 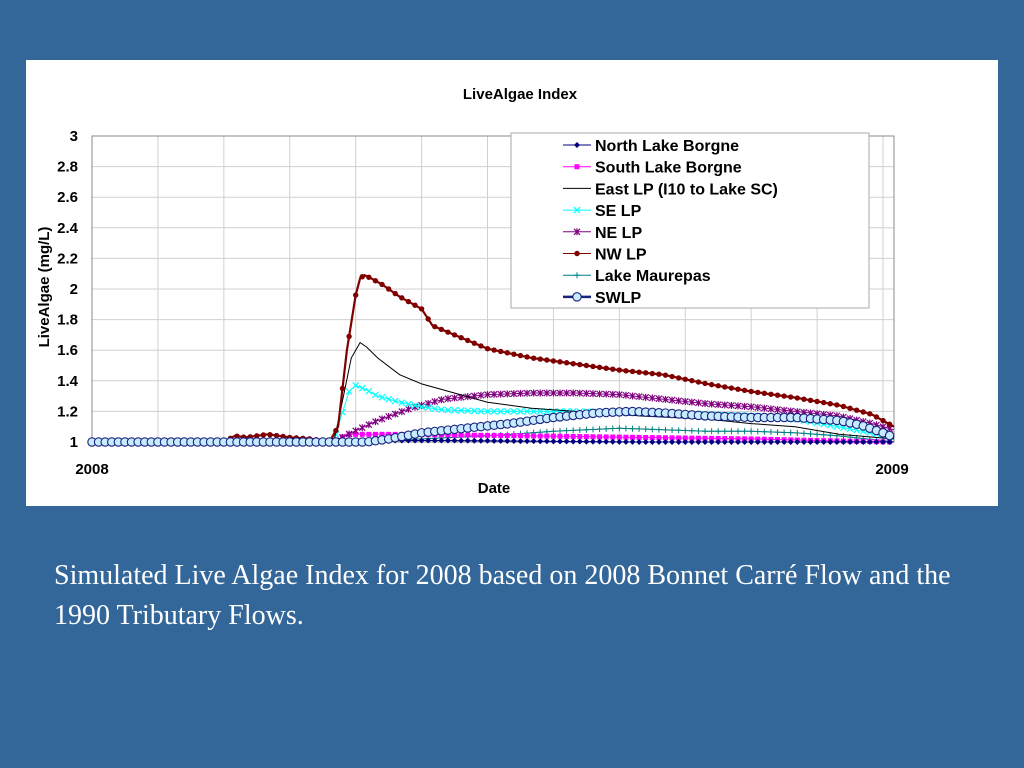 What do you see at coordinates (618, 233) in the screenshot?
I see `legend-label-ne-lp: NE LP` at bounding box center [618, 233].